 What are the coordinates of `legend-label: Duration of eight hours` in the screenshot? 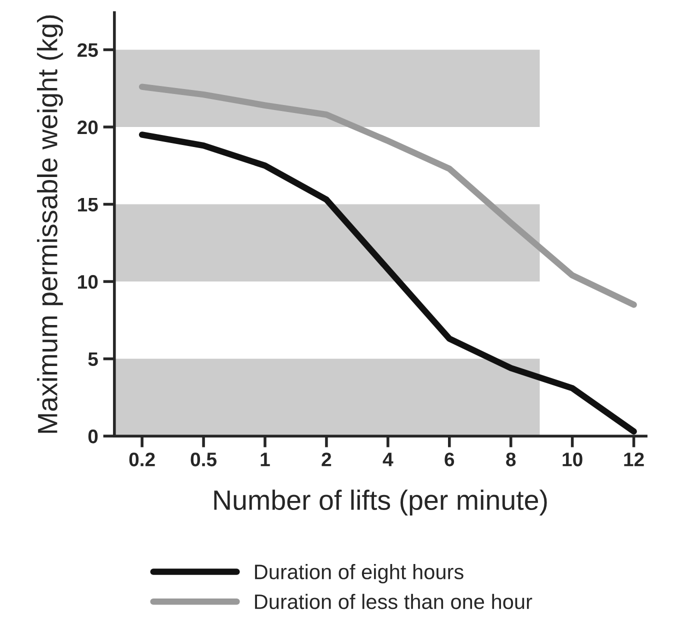 It's located at (359, 574).